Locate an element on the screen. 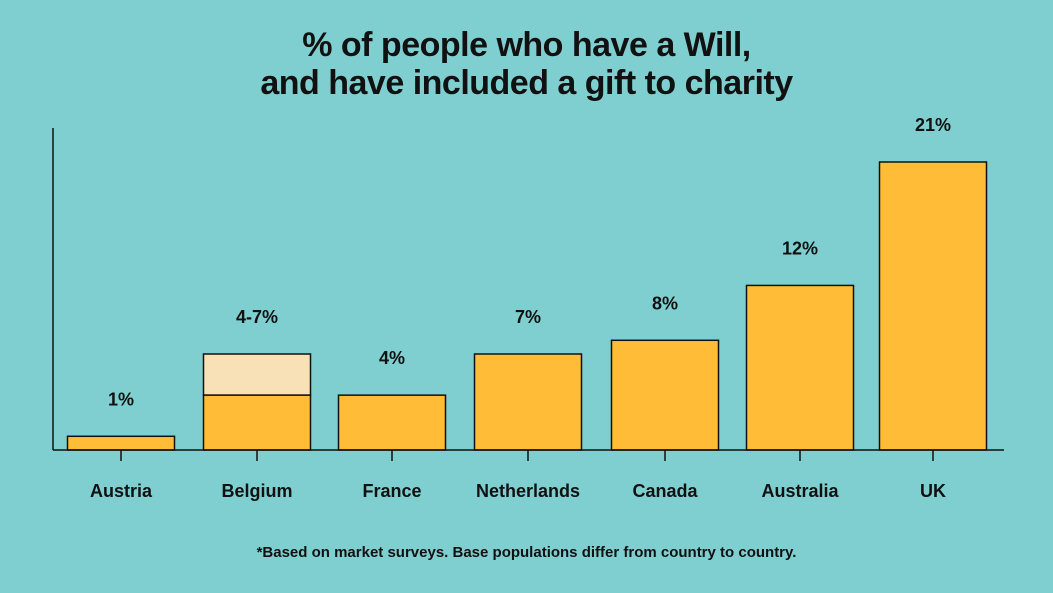  data-label-belgium: 4-7% is located at coordinates (257, 317).